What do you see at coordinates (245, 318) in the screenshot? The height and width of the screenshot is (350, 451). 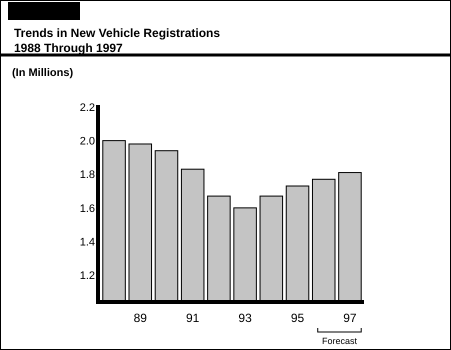 I see `x-tick-label: 93` at bounding box center [245, 318].